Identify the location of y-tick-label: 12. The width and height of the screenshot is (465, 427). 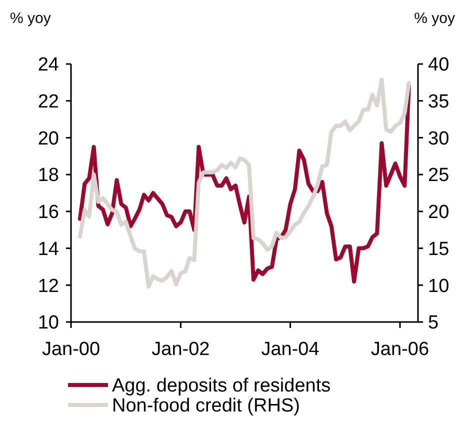
(48, 286).